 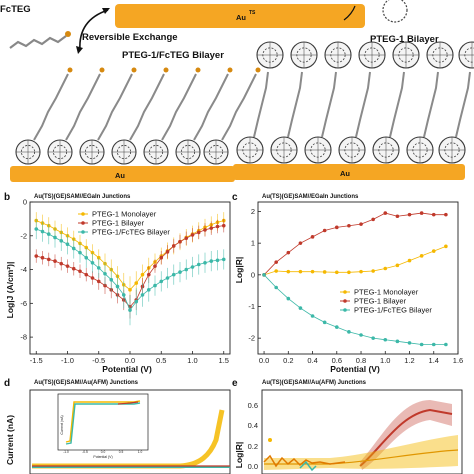 I want to click on x-tick-label: 0.8, so click(x=361, y=360).